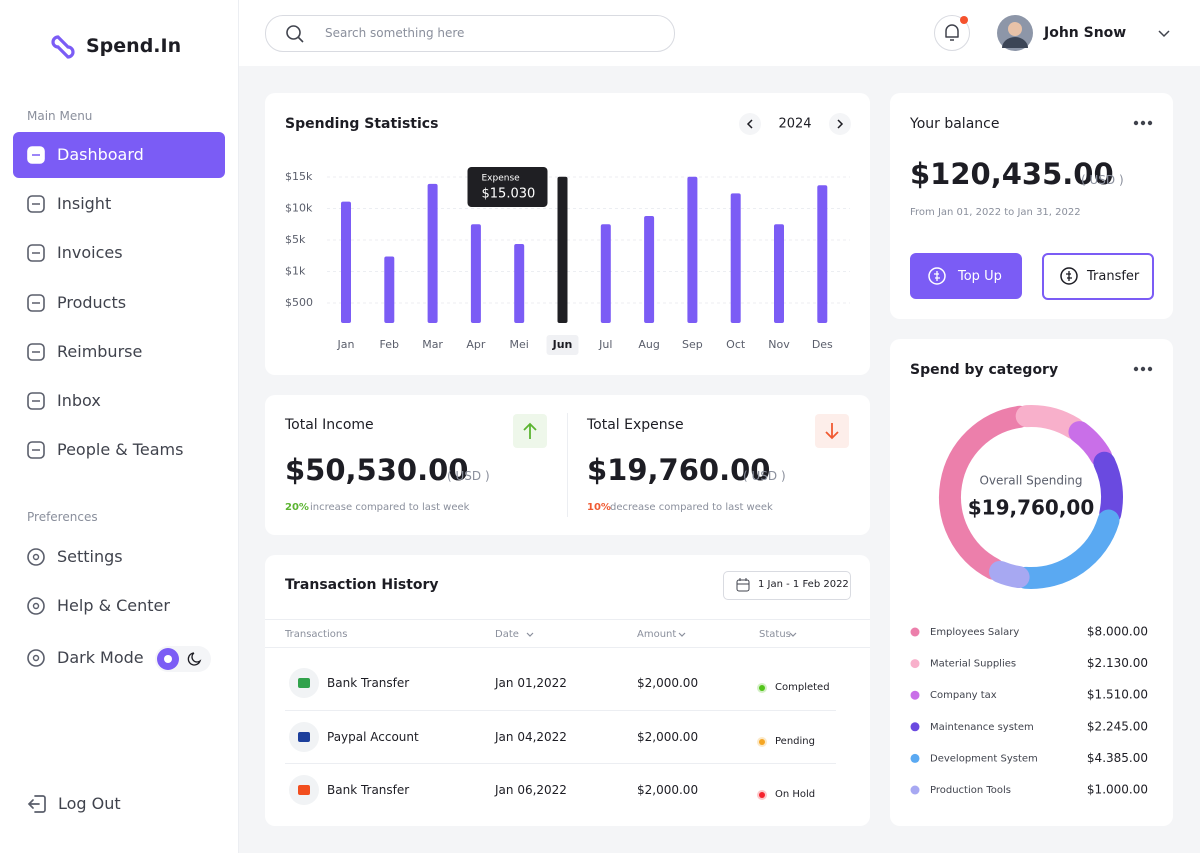  I want to click on calendar-icon, so click(743, 585).